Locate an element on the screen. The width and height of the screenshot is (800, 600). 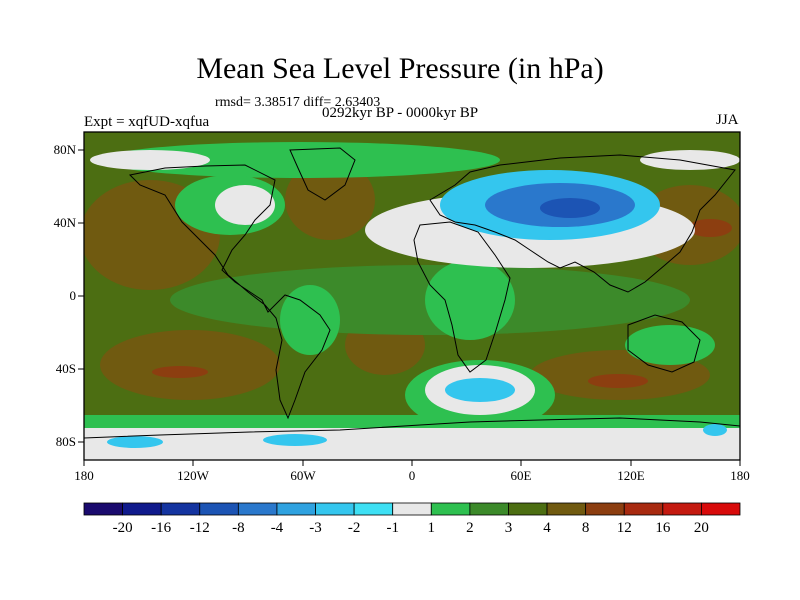
x-label-60e: 60E is located at coordinates (521, 475).